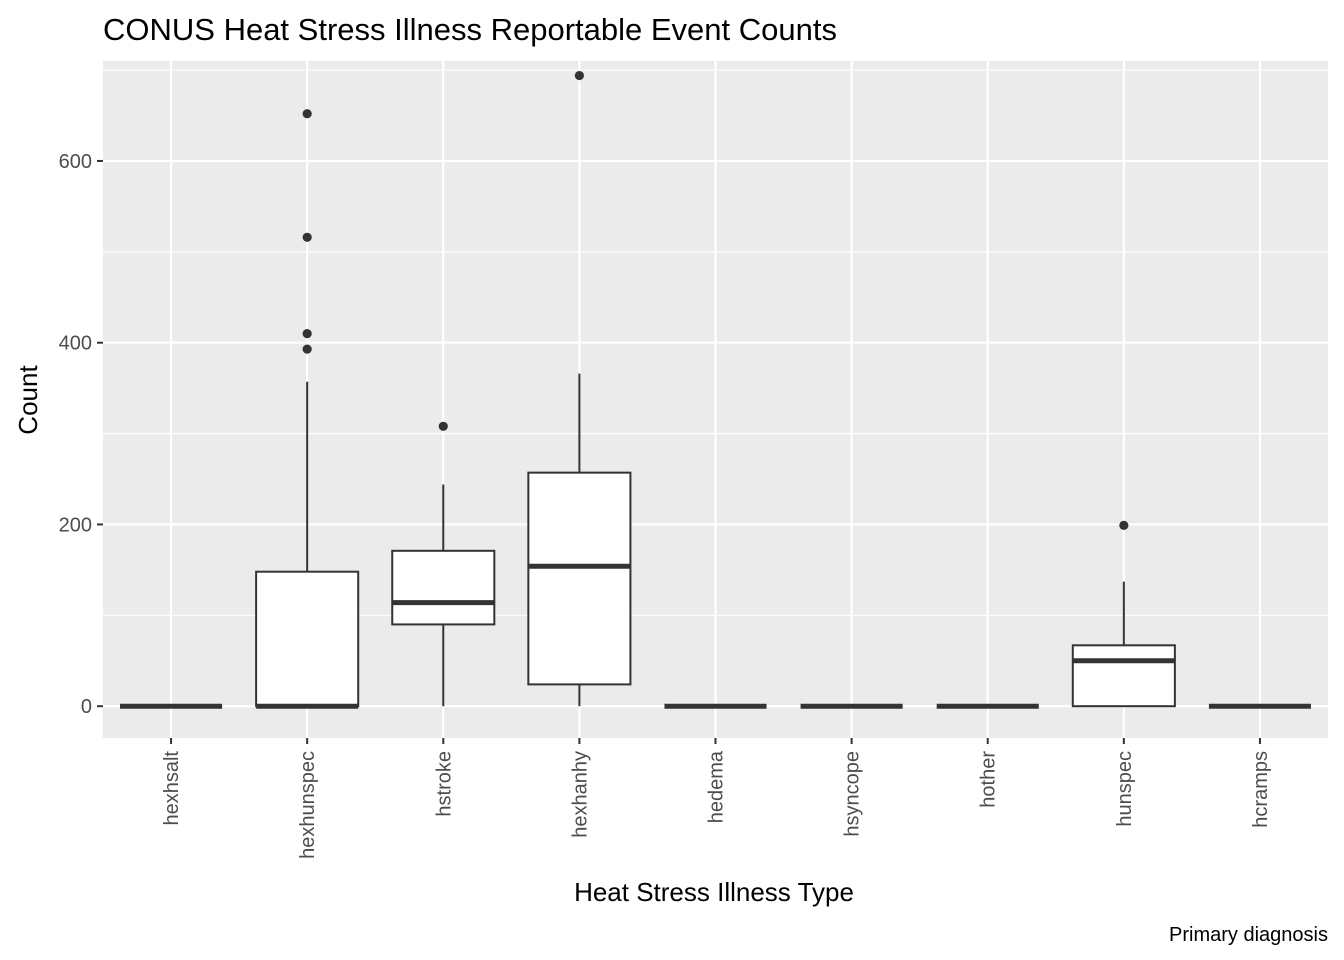  What do you see at coordinates (75, 344) in the screenshot?
I see `y-tick-label: 400` at bounding box center [75, 344].